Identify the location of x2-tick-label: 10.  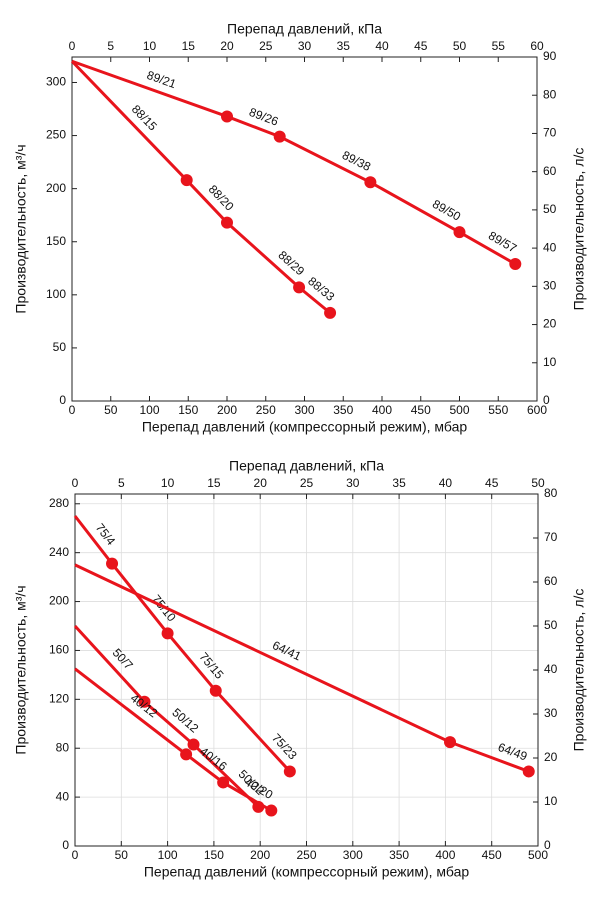
(150, 46).